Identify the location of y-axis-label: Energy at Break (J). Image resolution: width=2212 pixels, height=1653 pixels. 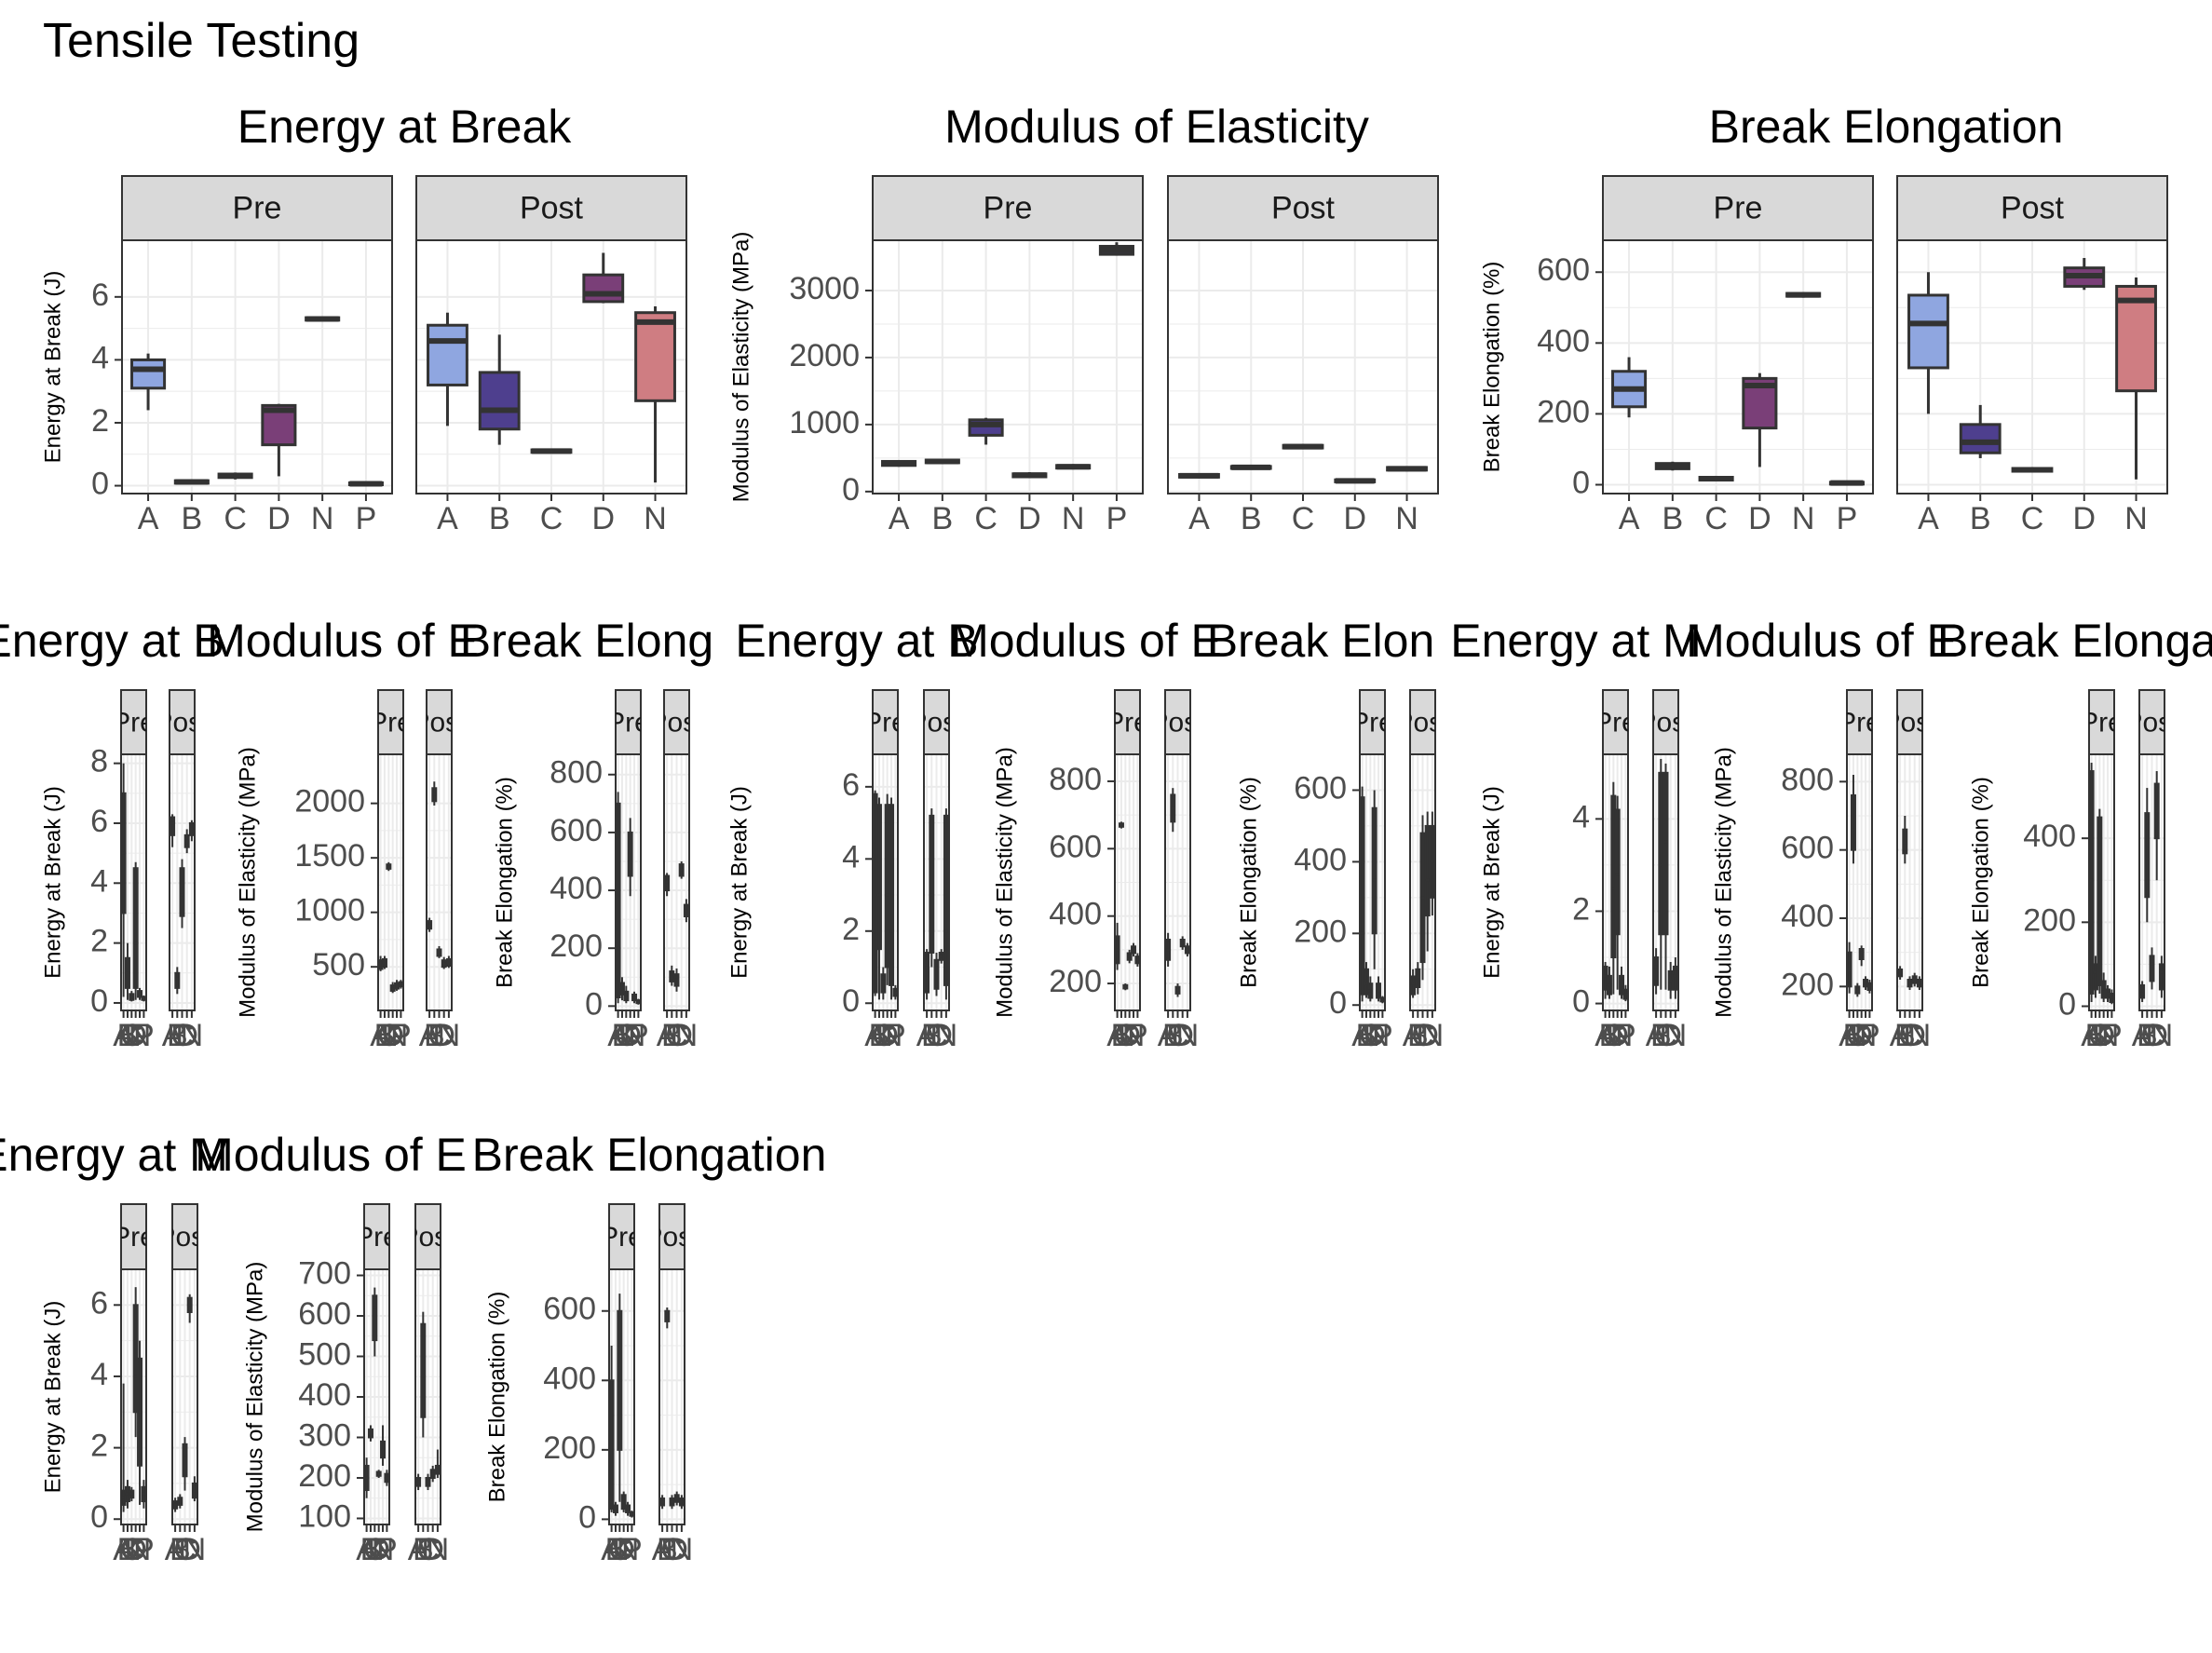
(53, 368).